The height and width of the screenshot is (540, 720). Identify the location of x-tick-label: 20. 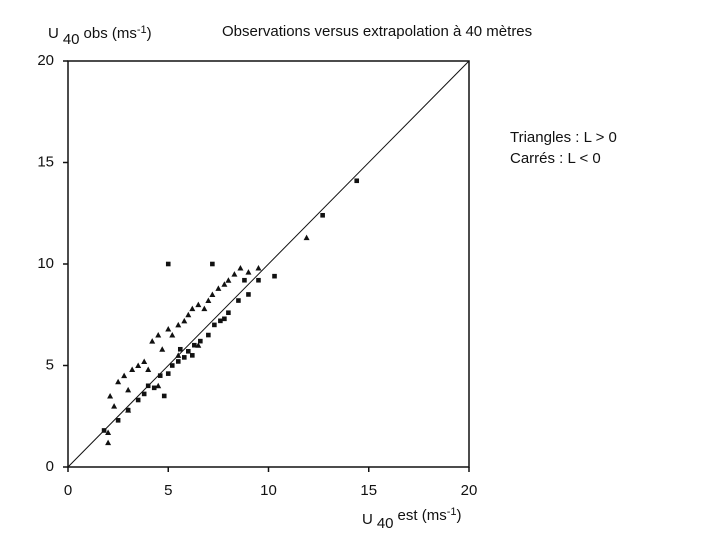
(469, 490).